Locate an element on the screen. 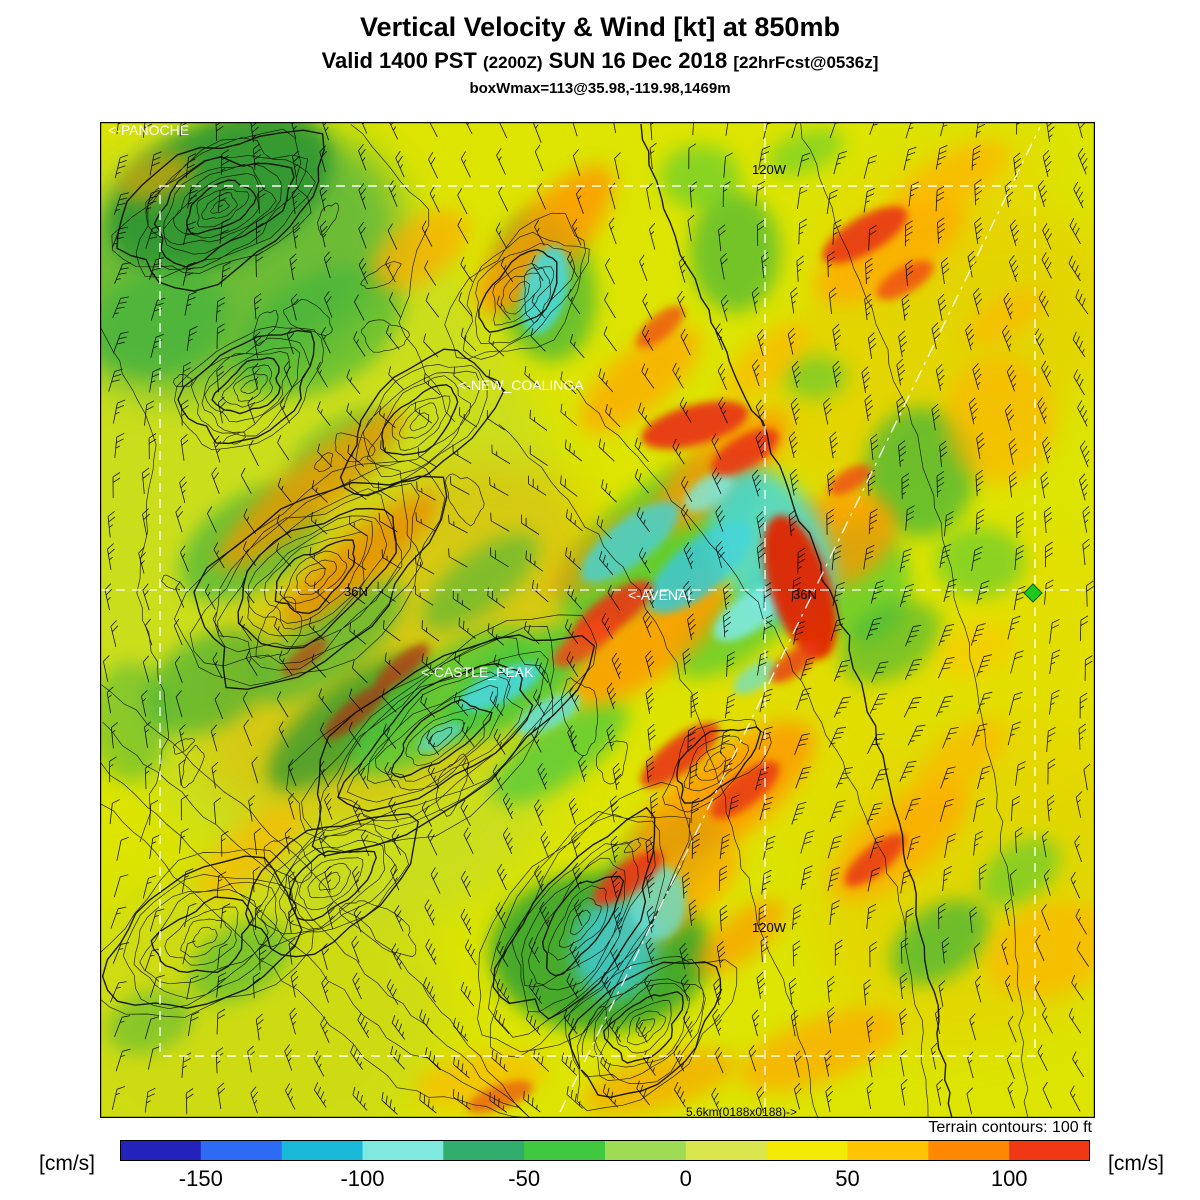 Image resolution: width=1200 pixels, height=1200 pixels. grid-label-parallel-right: 36N is located at coordinates (805, 594).